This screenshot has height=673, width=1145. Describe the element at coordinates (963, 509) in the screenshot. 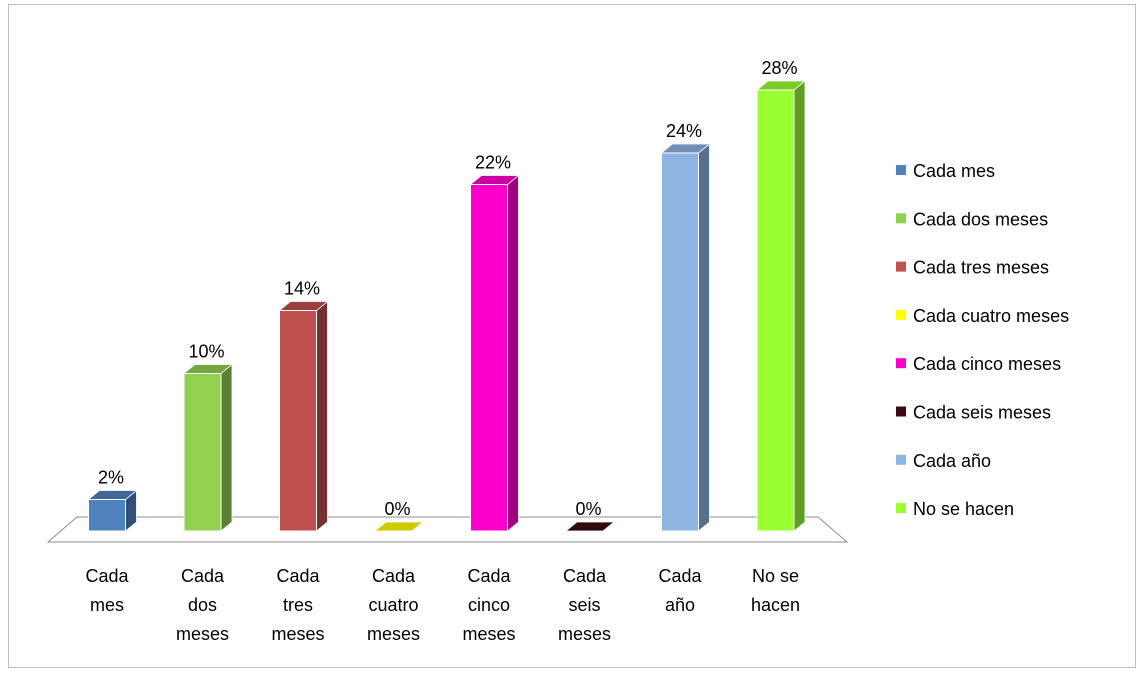

I see `legend-label-7: No se hacen` at that location.